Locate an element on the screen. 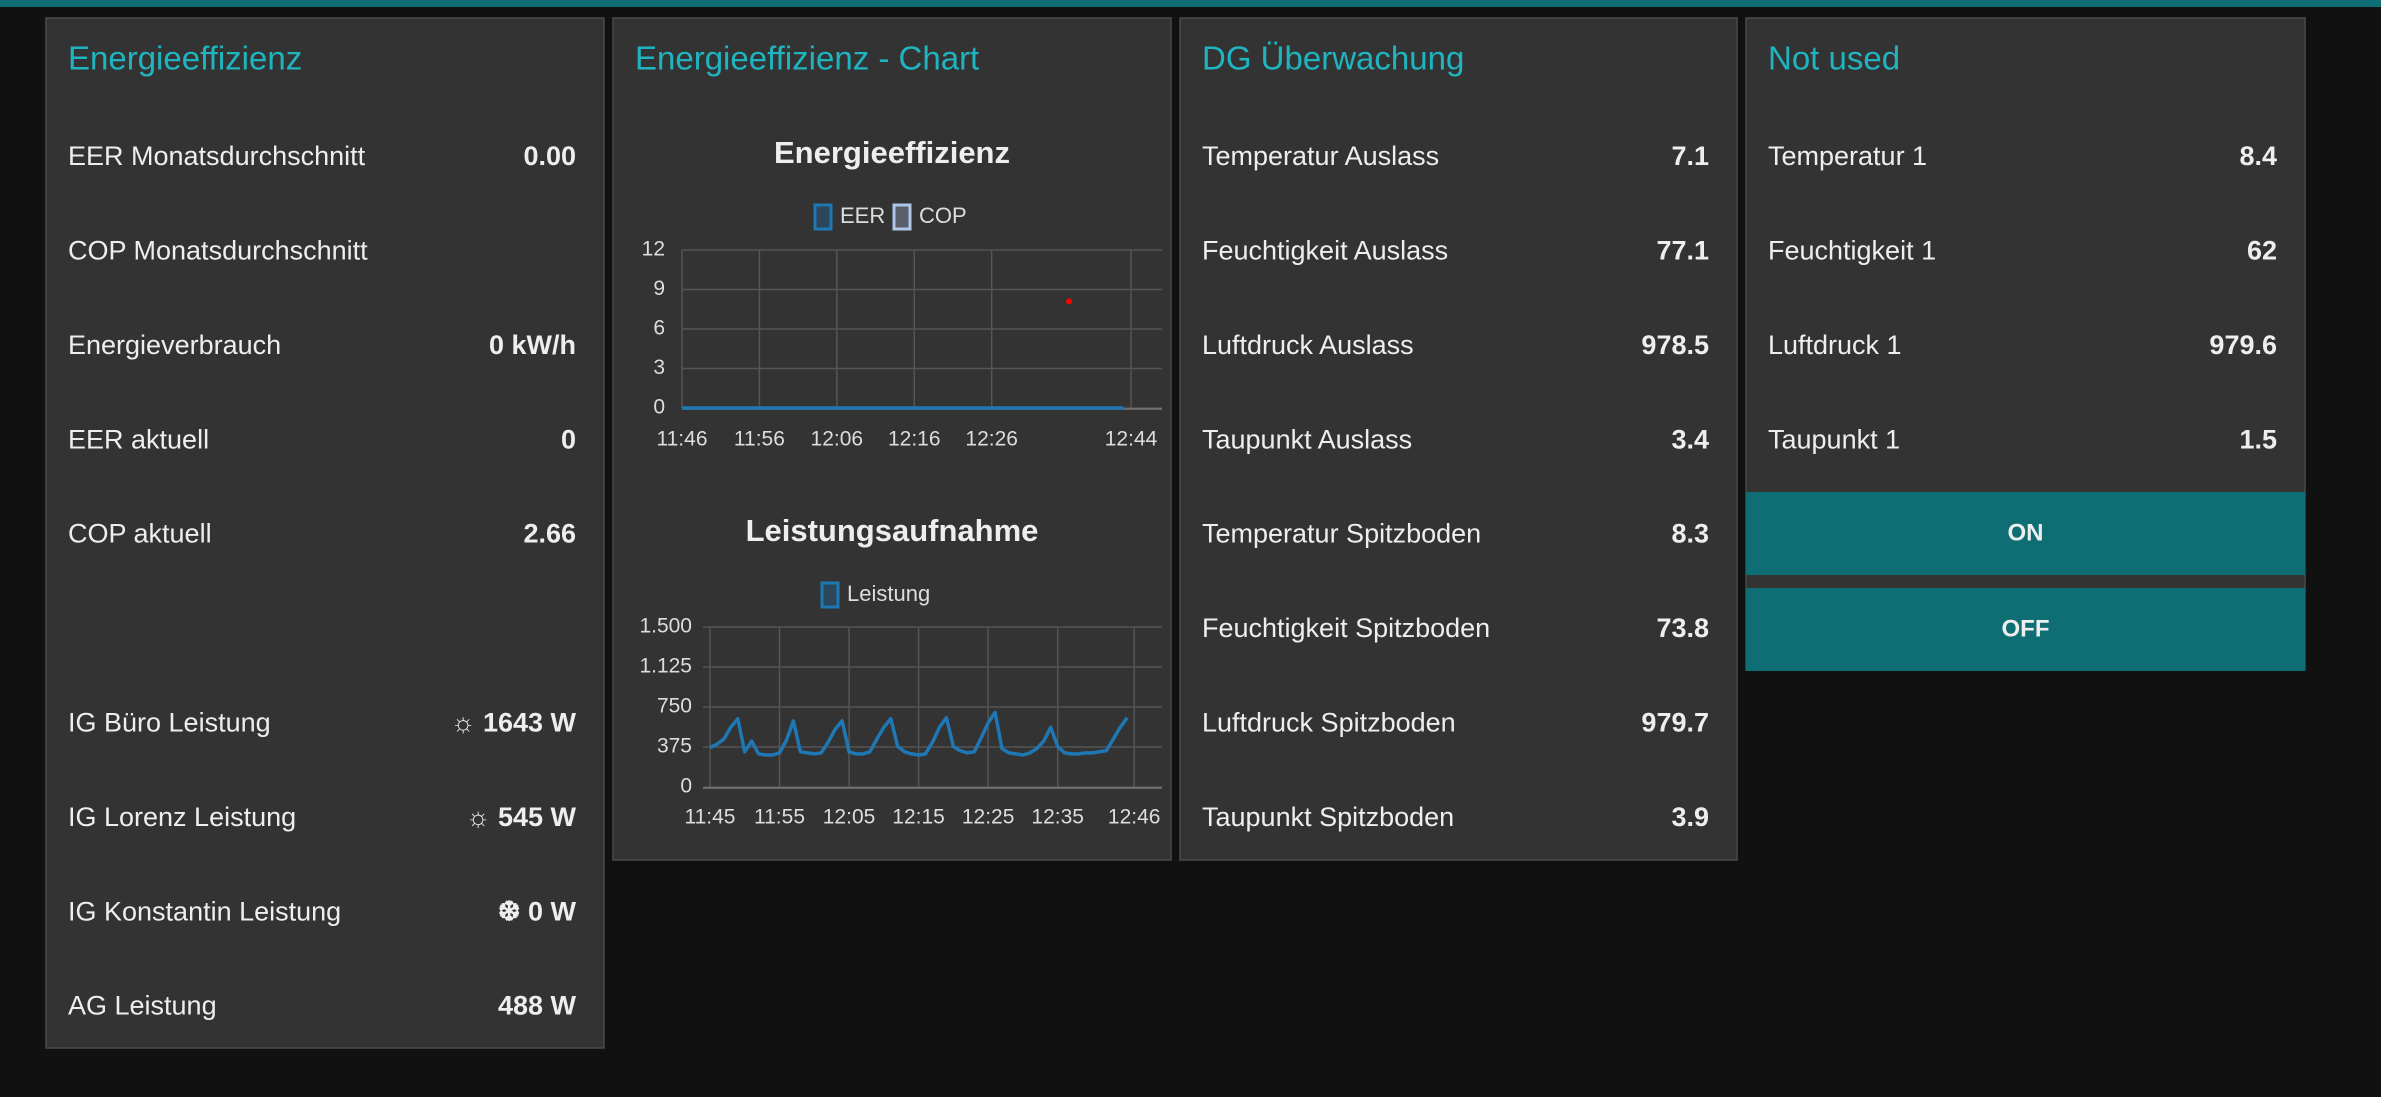 The width and height of the screenshot is (2381, 1097). data-point is located at coordinates (1069, 301).